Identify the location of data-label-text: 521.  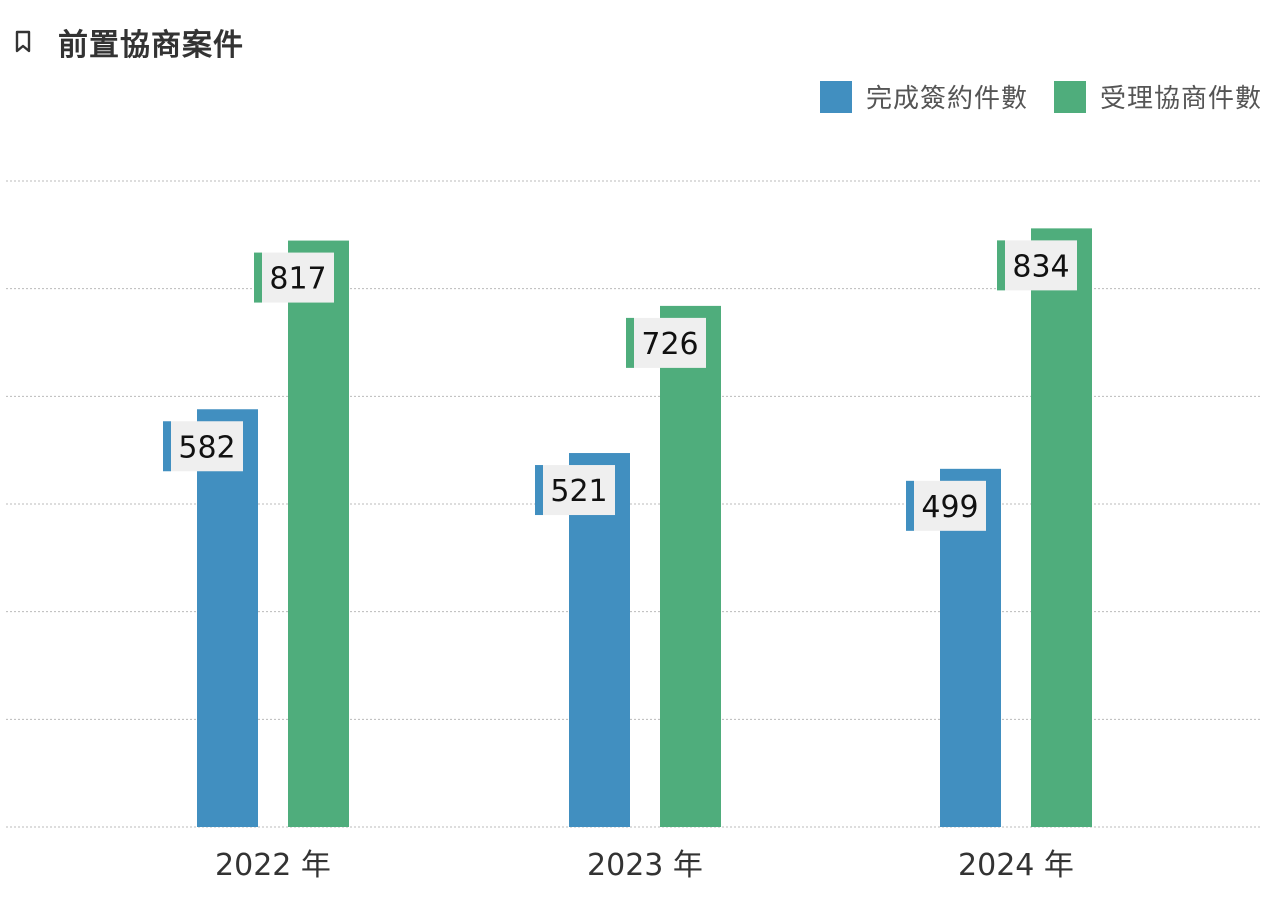
(578, 491).